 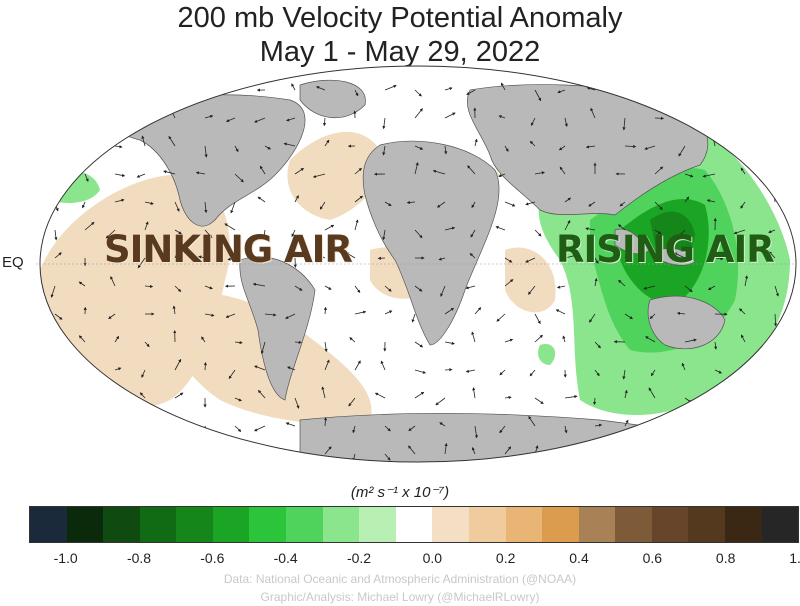 I want to click on colorbar-tick-label: -1.0, so click(x=65, y=558).